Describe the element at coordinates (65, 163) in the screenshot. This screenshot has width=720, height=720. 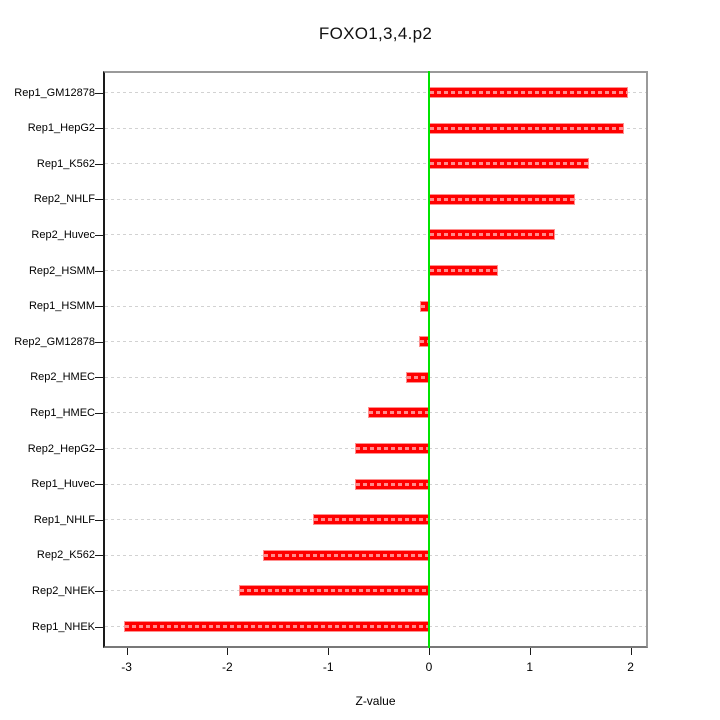
I see `y-axis-label: Rep1_K562` at that location.